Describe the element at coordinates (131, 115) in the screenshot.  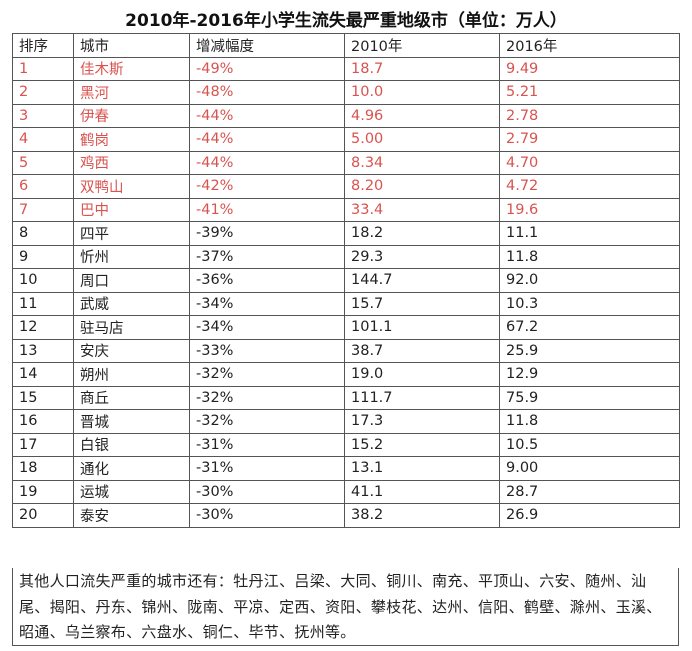
I see `cell-city: 伊春` at that location.